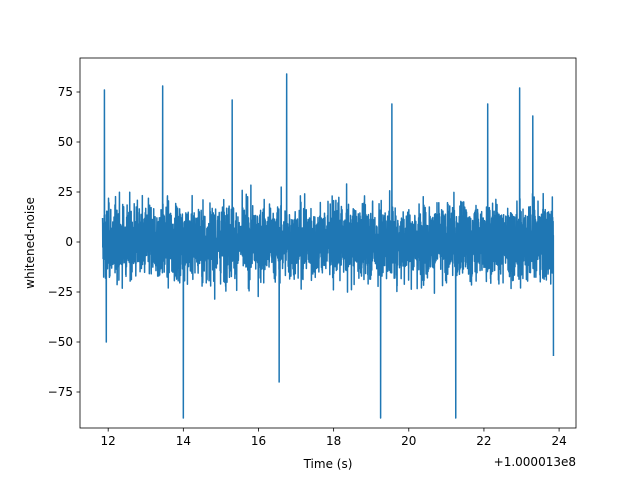  Describe the element at coordinates (258, 441) in the screenshot. I see `x-tick-label: 16` at that location.